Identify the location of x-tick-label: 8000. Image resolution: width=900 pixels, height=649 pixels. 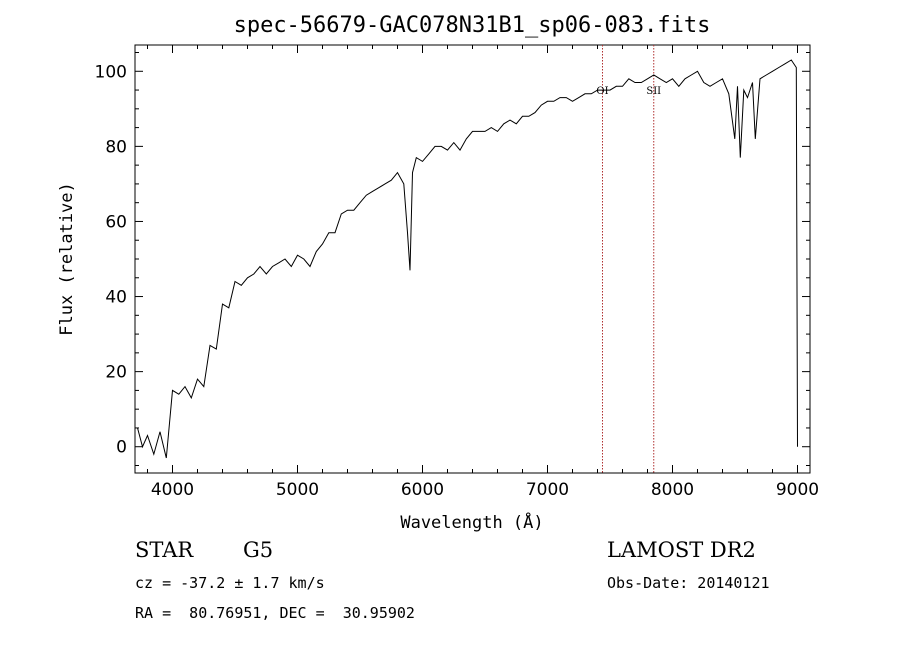
(672, 490).